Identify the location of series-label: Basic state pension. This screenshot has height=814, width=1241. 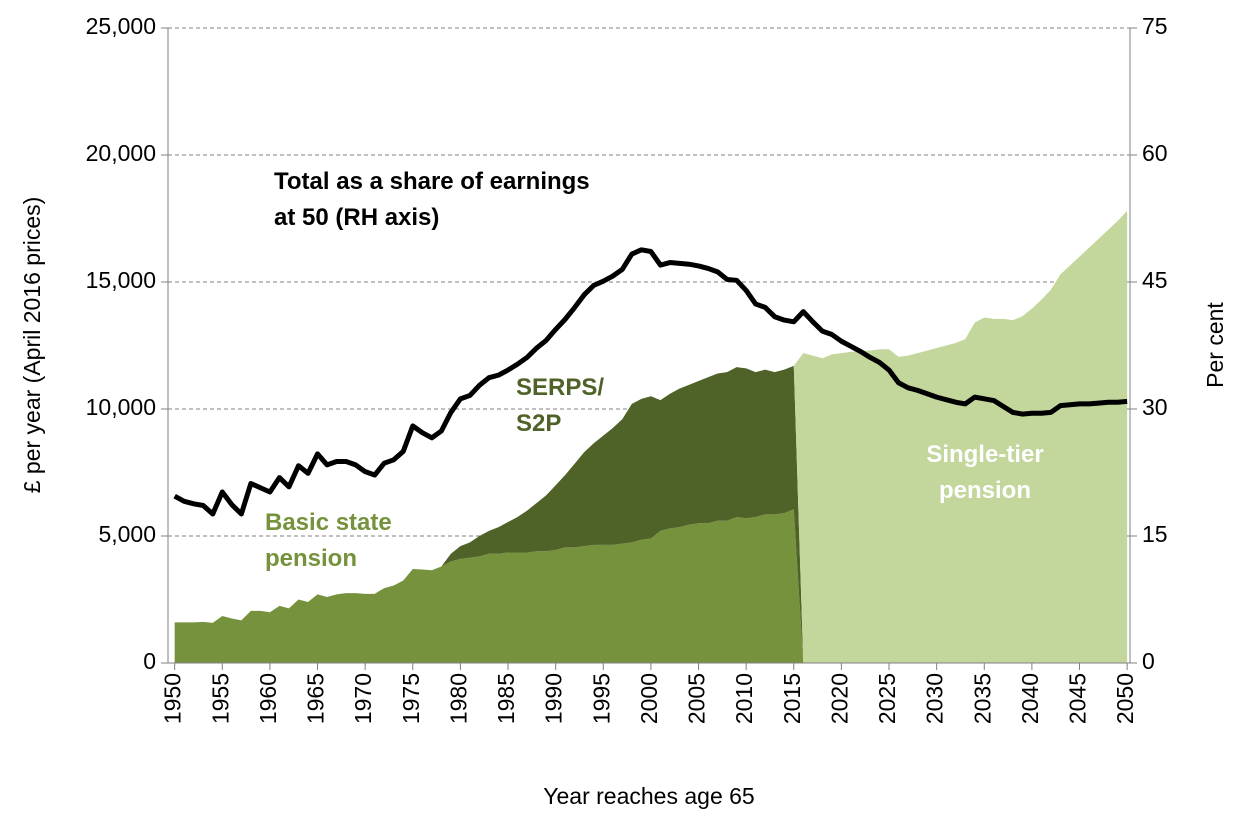
(328, 540).